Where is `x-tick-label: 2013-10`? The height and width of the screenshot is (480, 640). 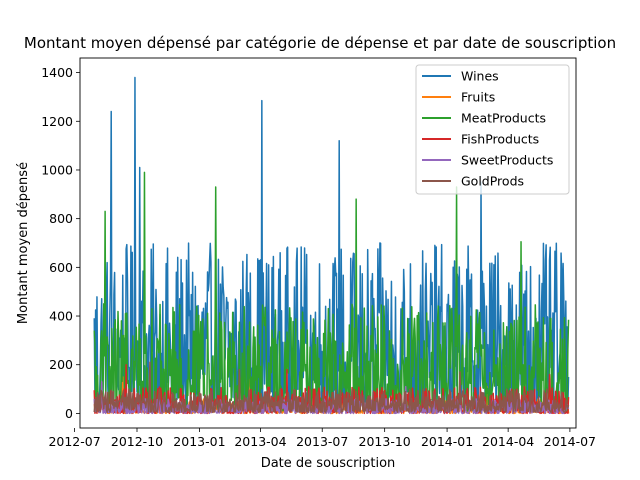
x-tick-label: 2013-10 is located at coordinates (385, 441).